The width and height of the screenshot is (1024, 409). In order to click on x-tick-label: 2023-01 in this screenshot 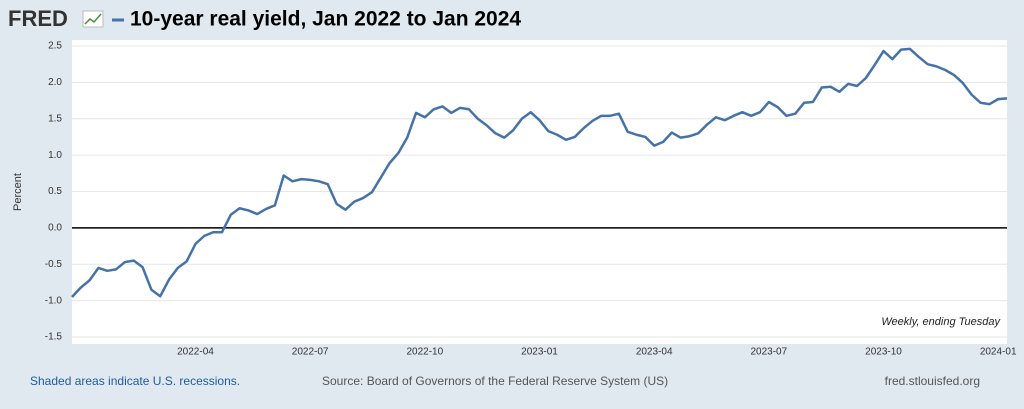, I will do `click(539, 352)`.